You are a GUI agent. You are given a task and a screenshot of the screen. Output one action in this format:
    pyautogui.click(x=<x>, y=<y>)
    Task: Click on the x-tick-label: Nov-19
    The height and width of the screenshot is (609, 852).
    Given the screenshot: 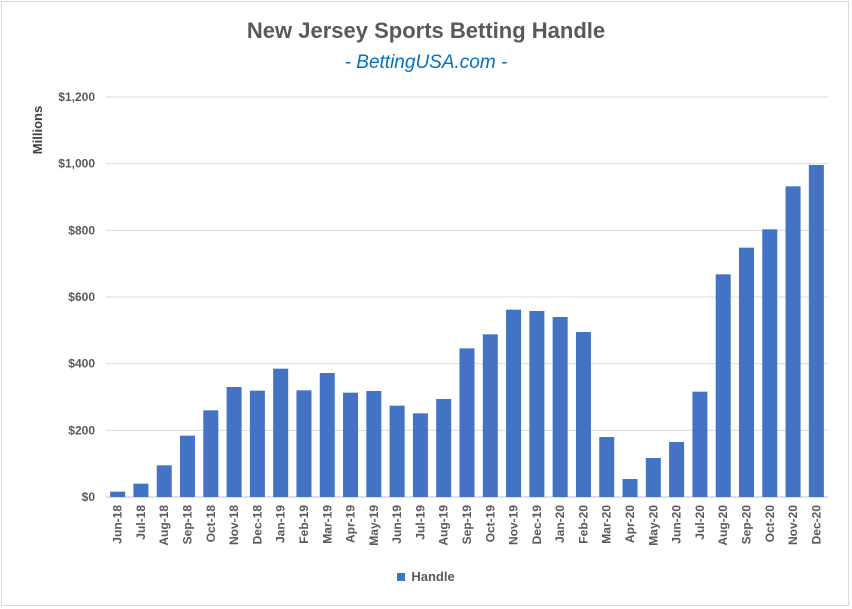 What is the action you would take?
    pyautogui.click(x=514, y=525)
    